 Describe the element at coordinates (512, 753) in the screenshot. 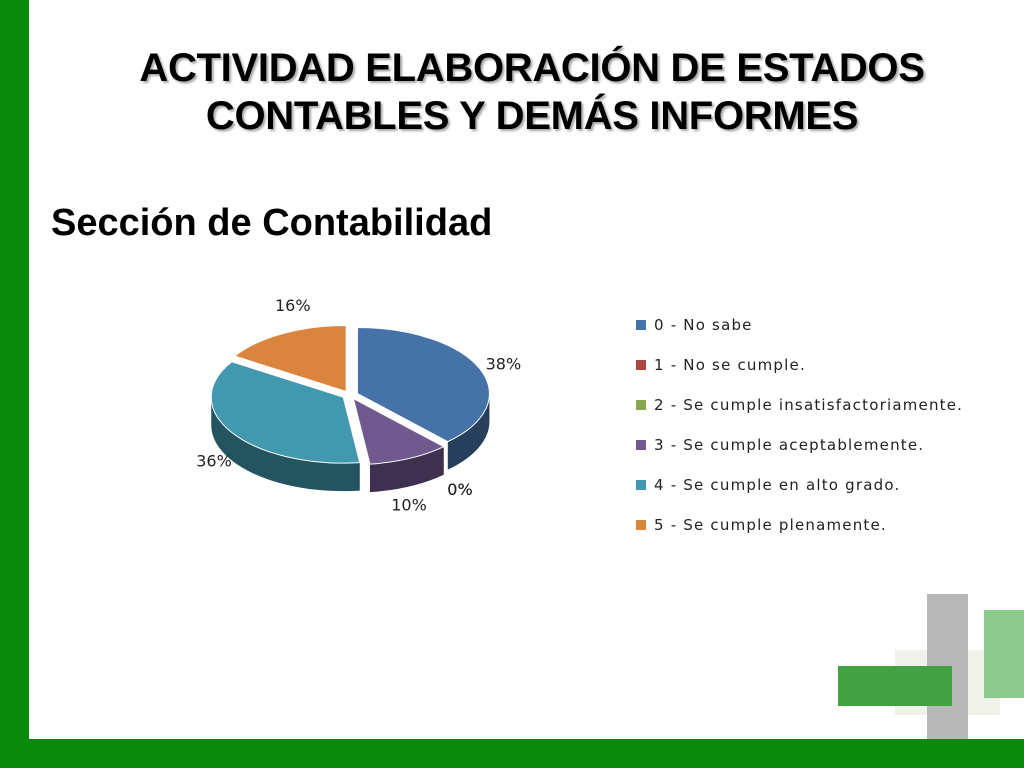

I see `bottom-accent-bar` at that location.